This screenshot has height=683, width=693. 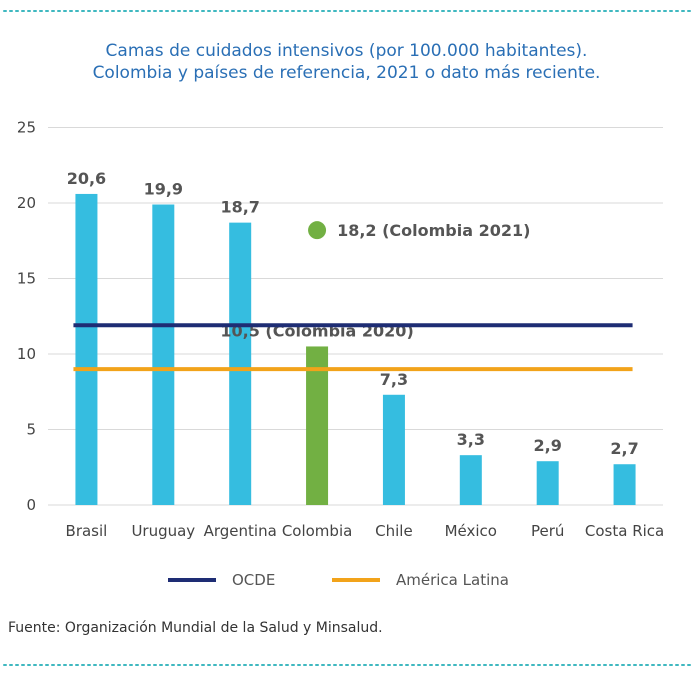 I want to click on legend-swatch-america-latina, so click(x=356, y=580).